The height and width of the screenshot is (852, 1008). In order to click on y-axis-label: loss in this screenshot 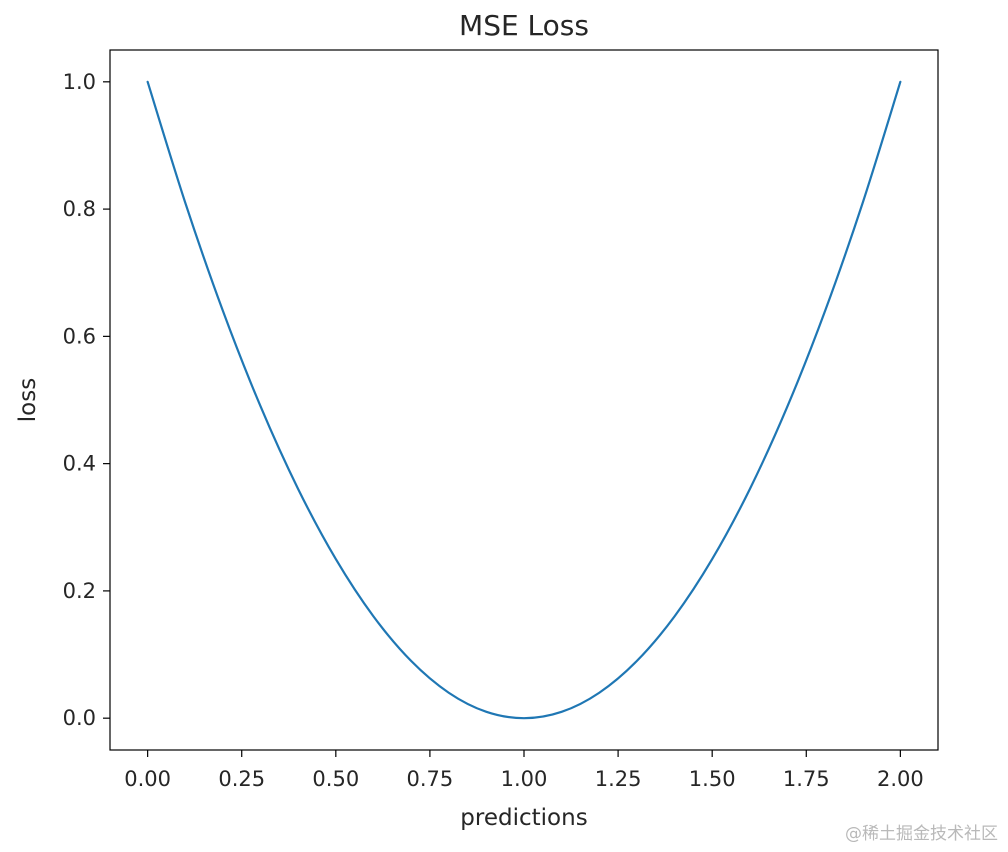, I will do `click(28, 400)`.